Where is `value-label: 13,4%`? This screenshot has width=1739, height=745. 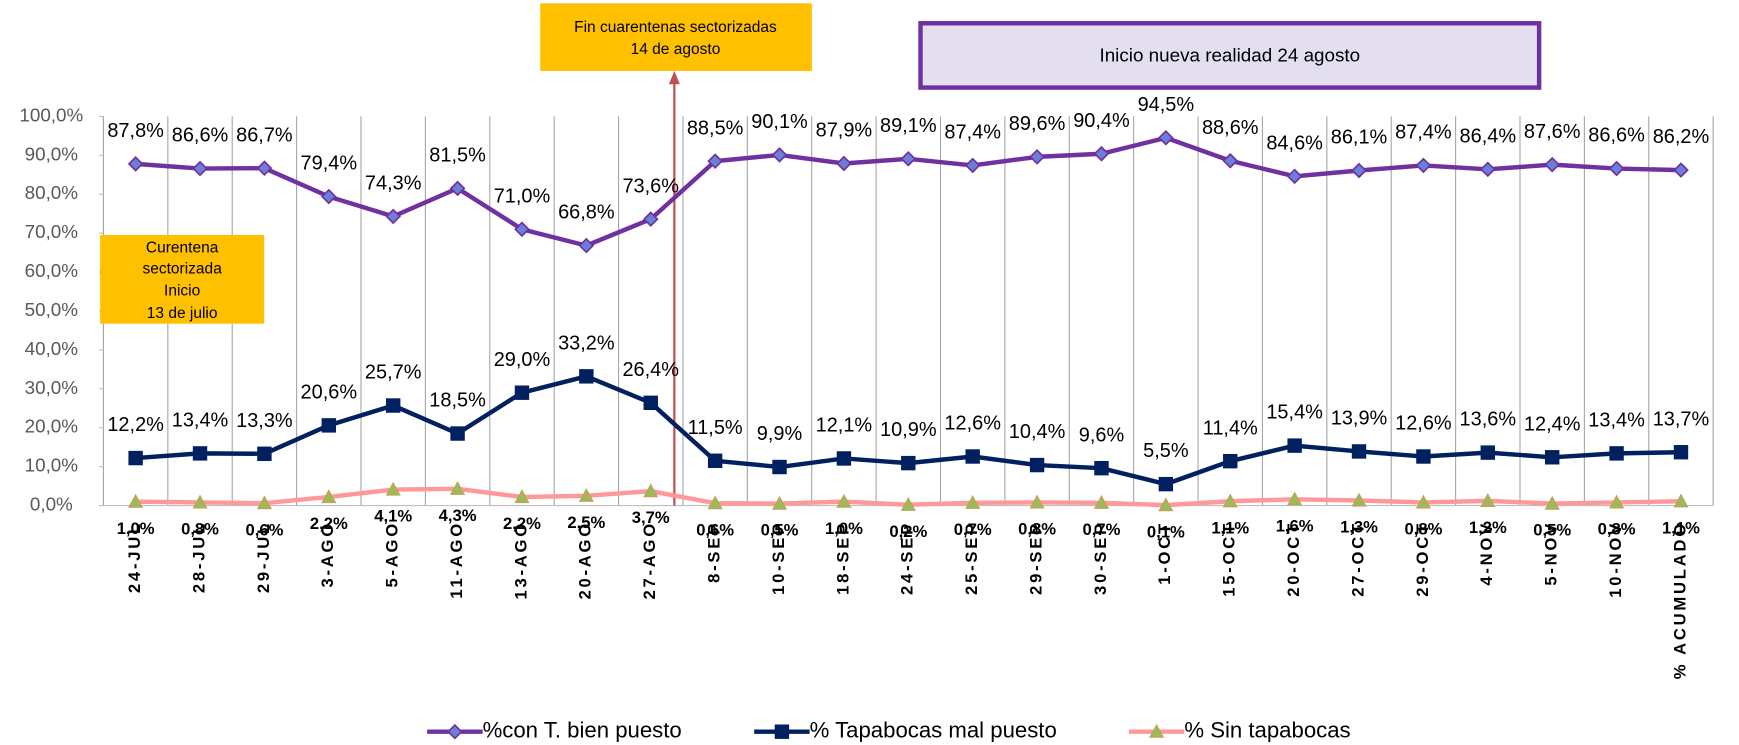 value-label: 13,4% is located at coordinates (1616, 421).